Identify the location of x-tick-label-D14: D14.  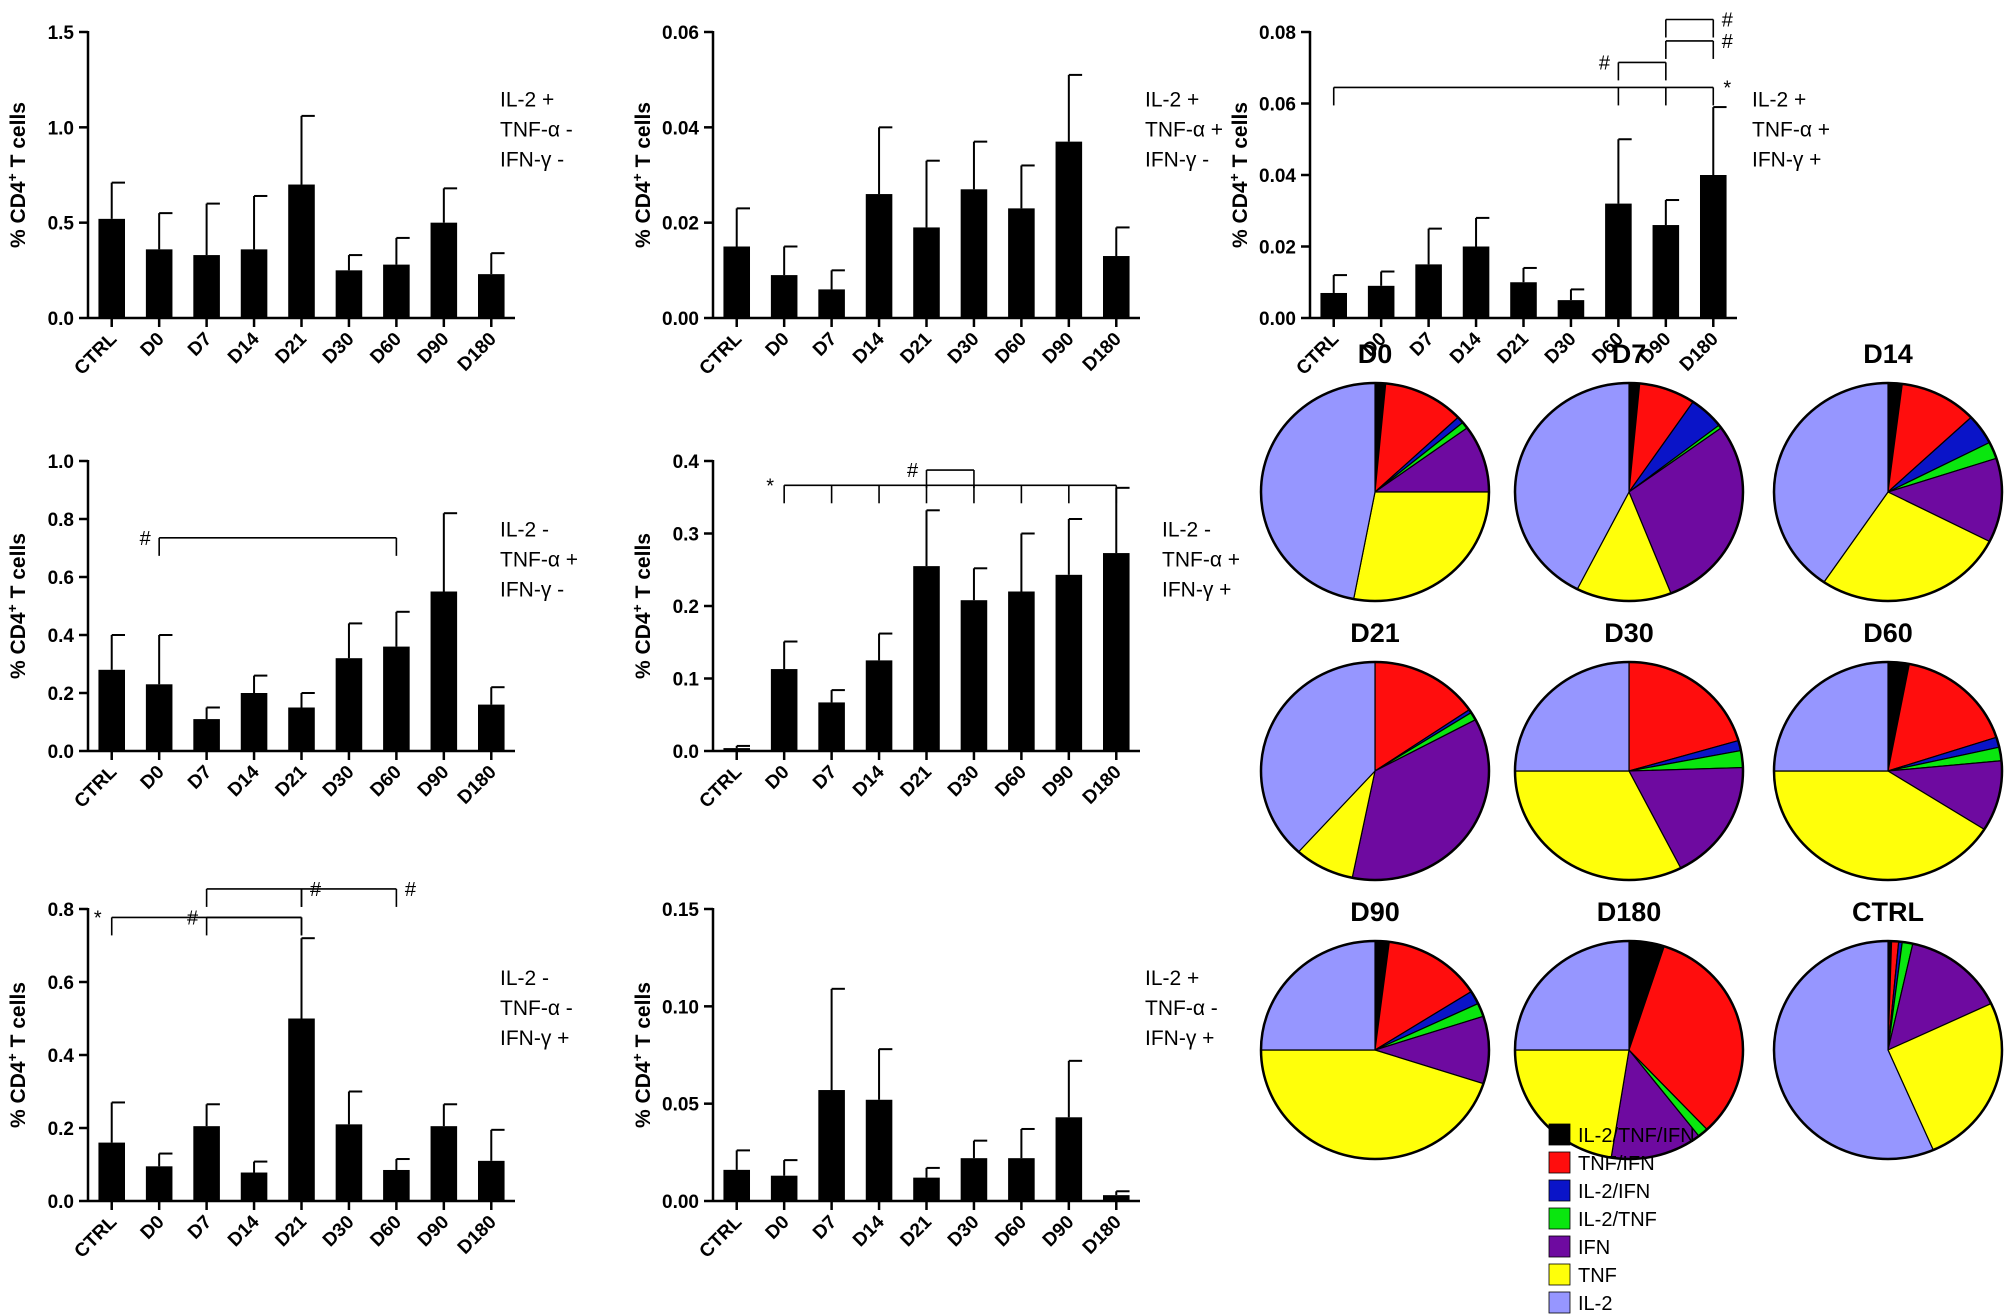
(869, 781).